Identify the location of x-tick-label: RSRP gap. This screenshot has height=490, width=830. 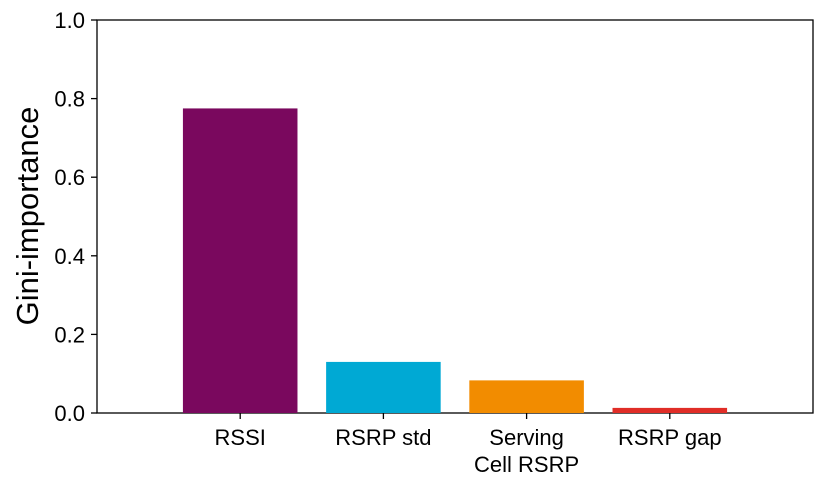
(670, 437).